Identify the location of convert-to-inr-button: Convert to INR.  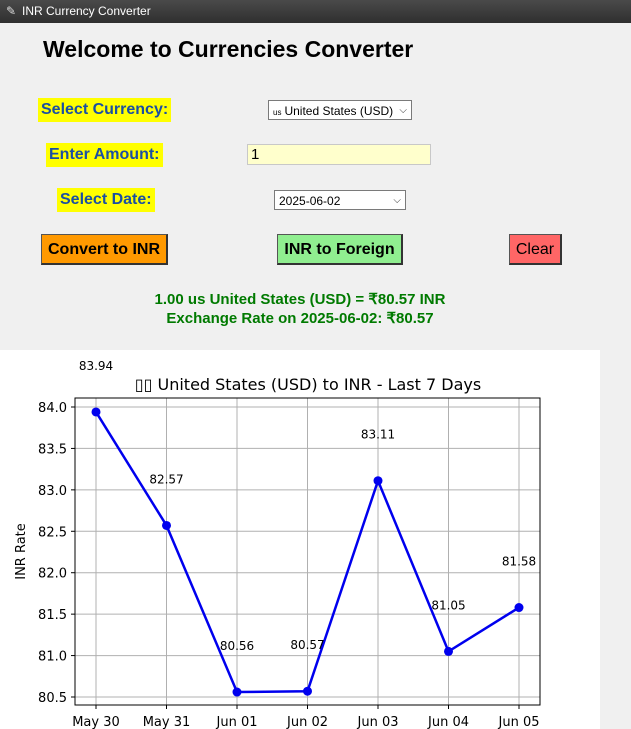
(104, 249).